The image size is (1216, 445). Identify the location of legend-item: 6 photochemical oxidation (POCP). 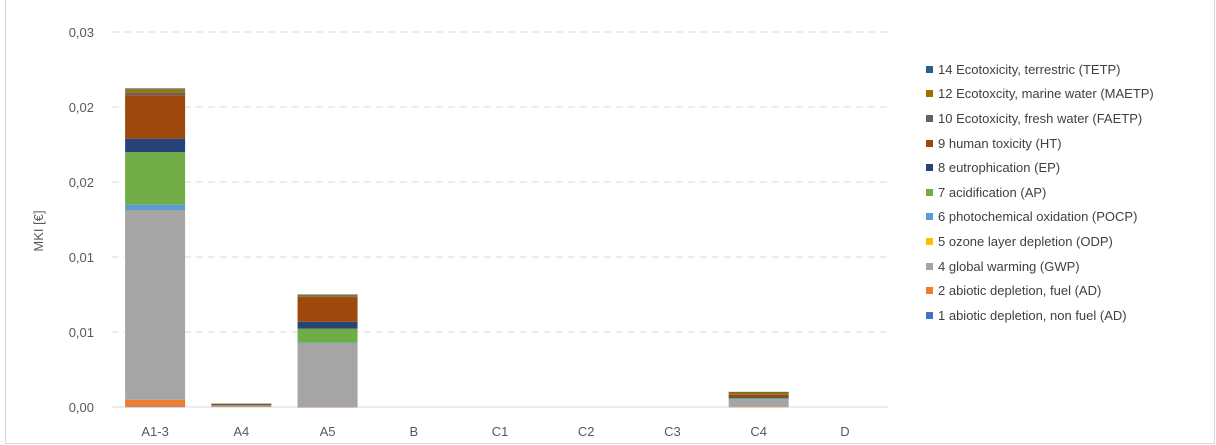
(1040, 217).